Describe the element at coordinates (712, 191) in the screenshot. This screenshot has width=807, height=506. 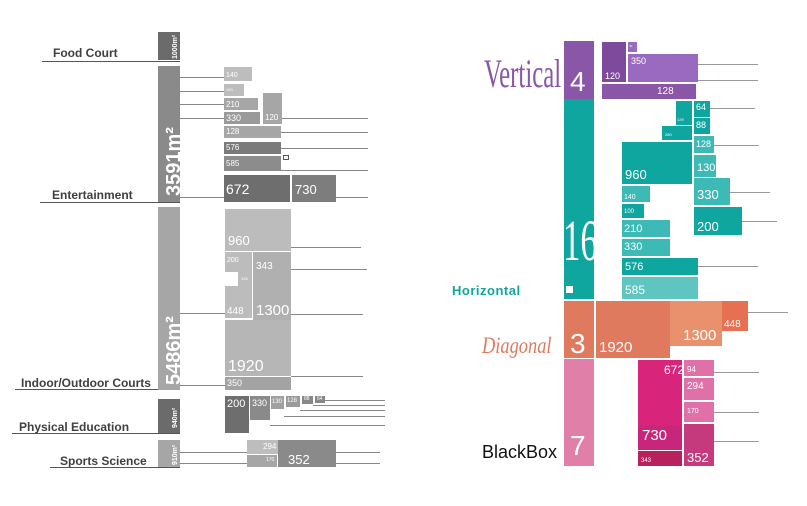
I see `item-bar-r330` at that location.